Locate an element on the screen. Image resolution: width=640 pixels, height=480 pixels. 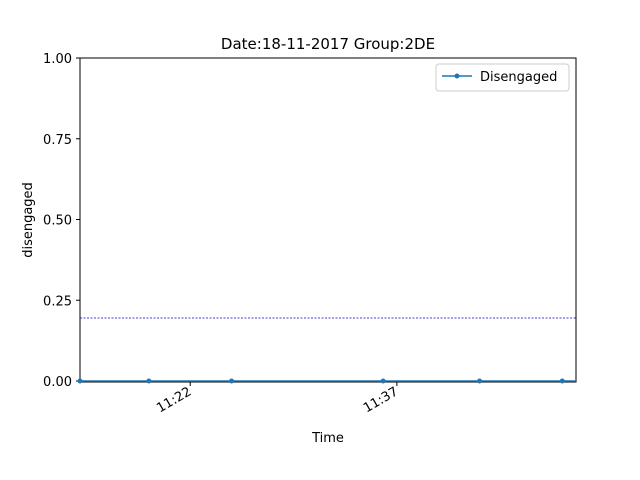
series-disengaged is located at coordinates (326, 381).